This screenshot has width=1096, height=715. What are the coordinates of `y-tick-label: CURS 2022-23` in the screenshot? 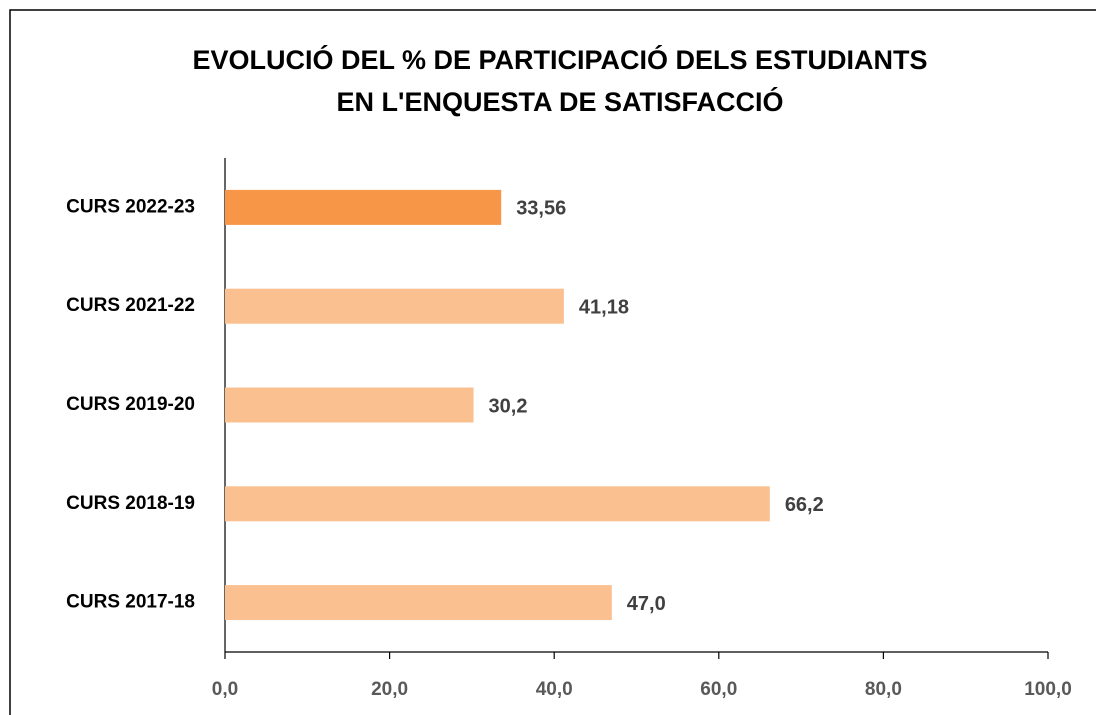 It's located at (130, 206).